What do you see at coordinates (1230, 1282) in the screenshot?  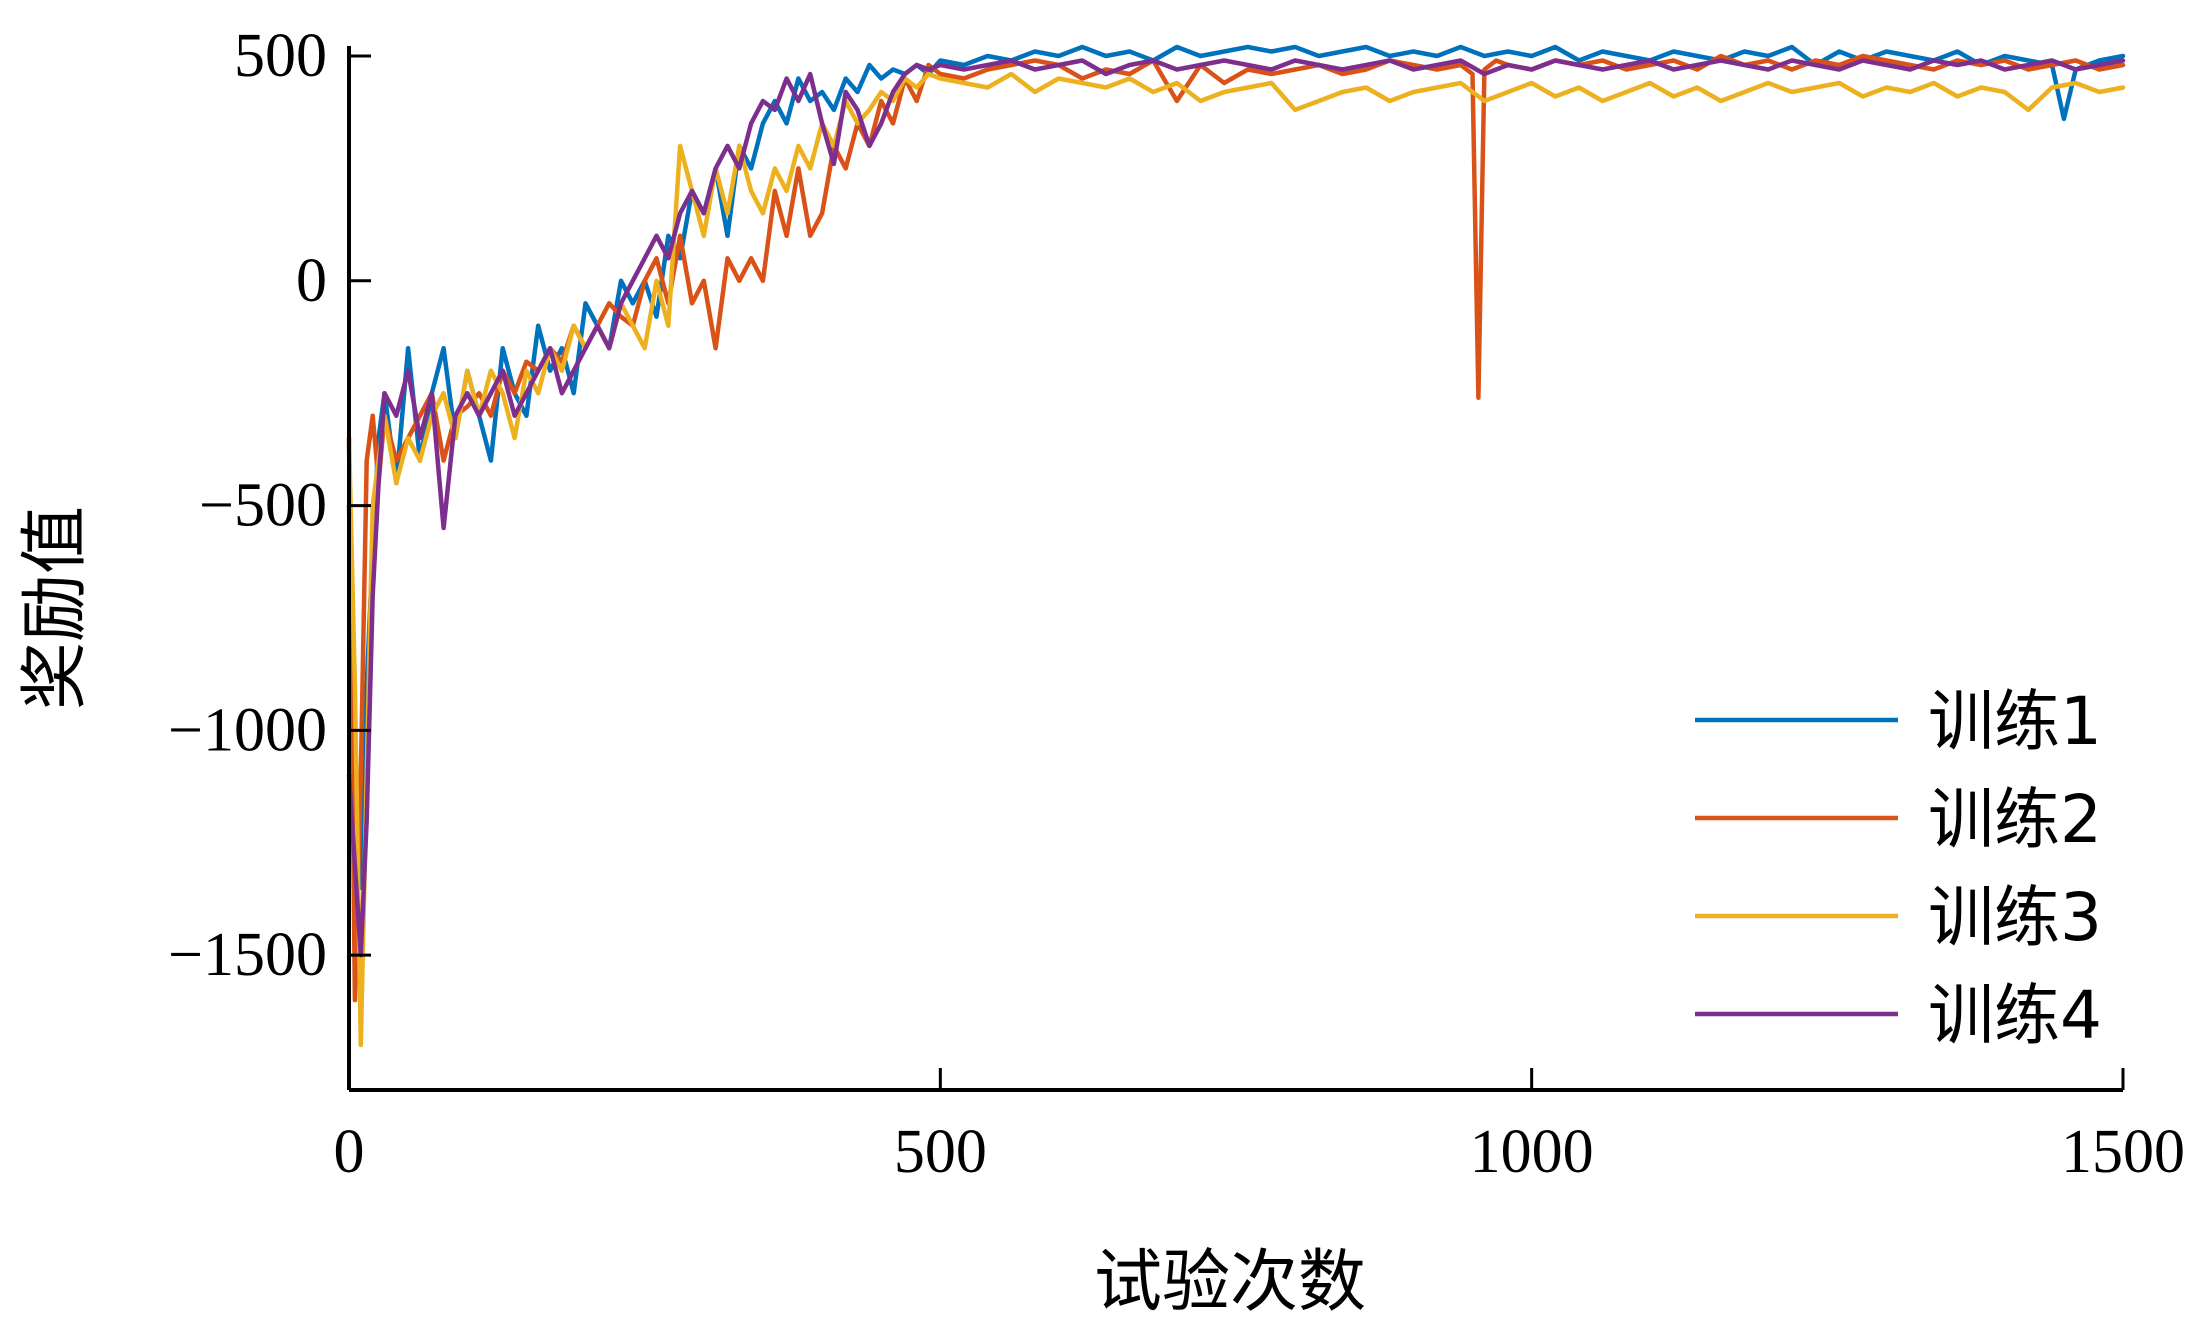 I see `x-axis-title: 试验次数` at bounding box center [1230, 1282].